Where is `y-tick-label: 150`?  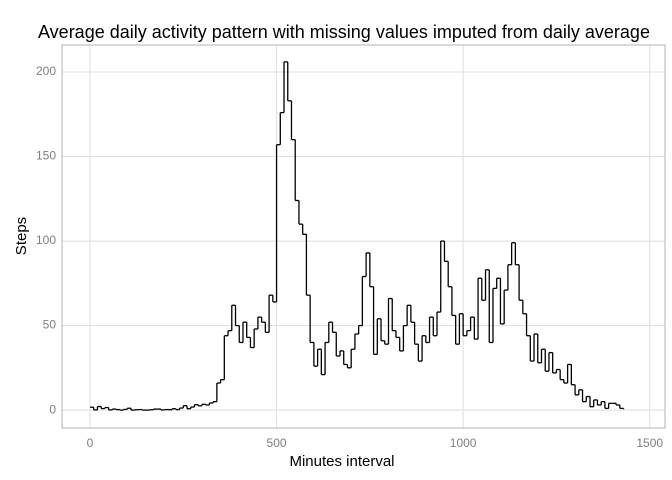 y-tick-label: 150 is located at coordinates (46, 156).